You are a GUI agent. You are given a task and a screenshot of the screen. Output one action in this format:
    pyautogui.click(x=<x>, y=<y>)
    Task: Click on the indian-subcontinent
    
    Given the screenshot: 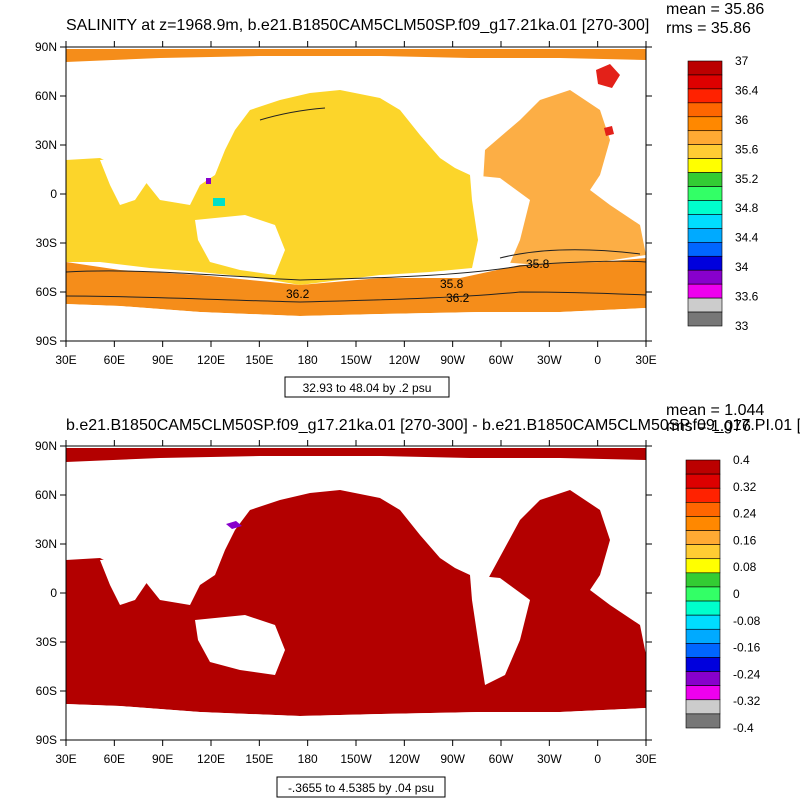 What is the action you would take?
    pyautogui.click(x=125, y=181)
    